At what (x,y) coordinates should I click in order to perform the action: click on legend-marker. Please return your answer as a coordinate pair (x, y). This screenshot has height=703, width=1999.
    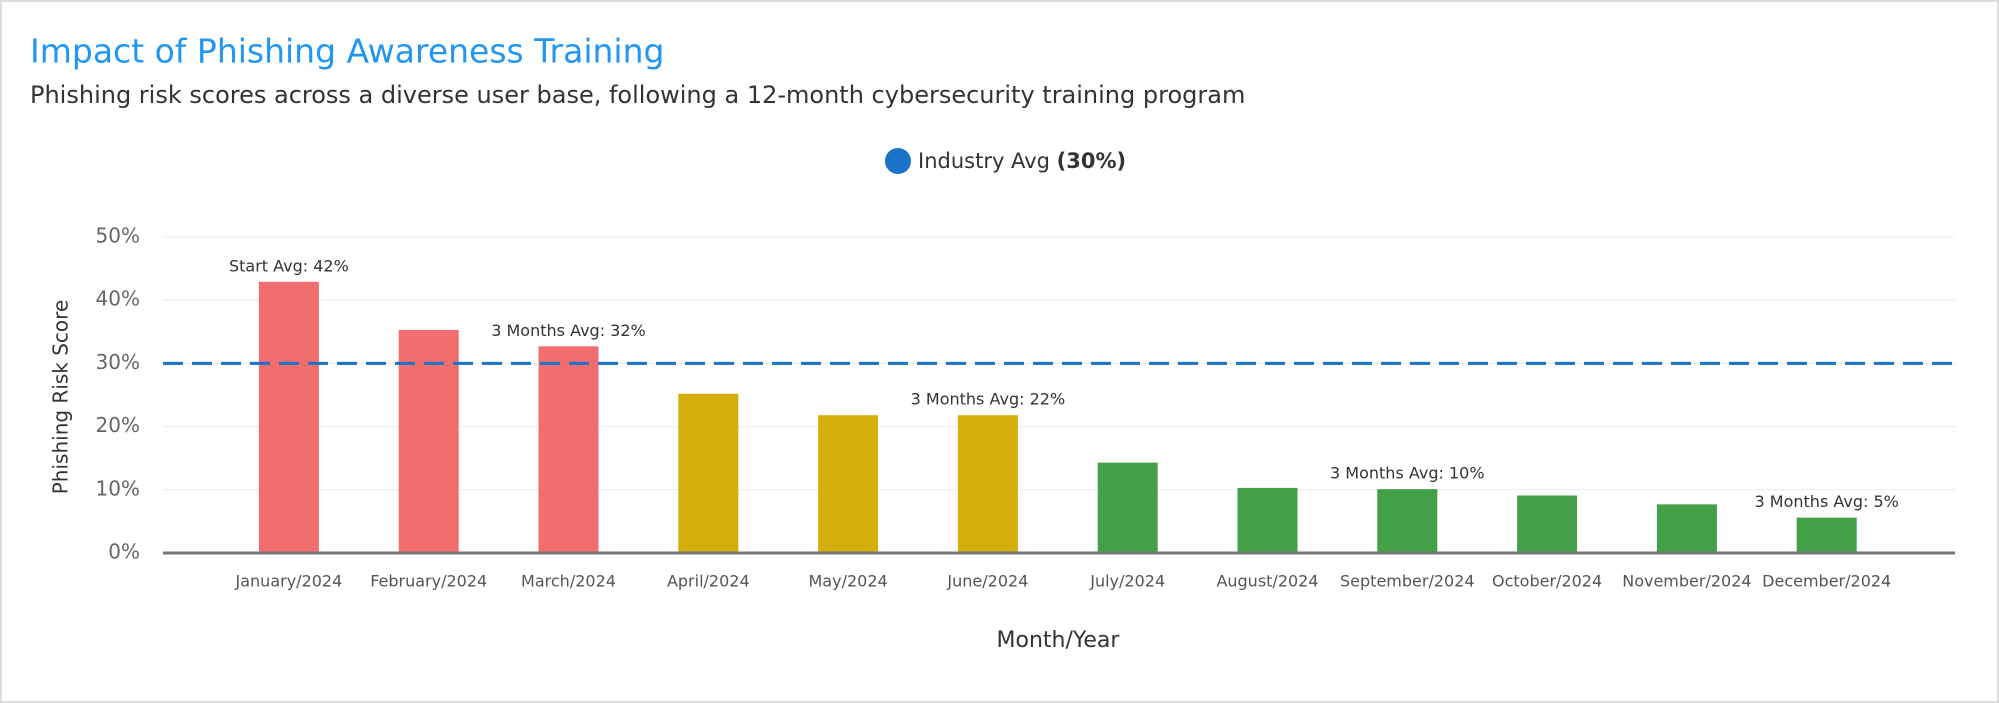
    Looking at the image, I should click on (898, 161).